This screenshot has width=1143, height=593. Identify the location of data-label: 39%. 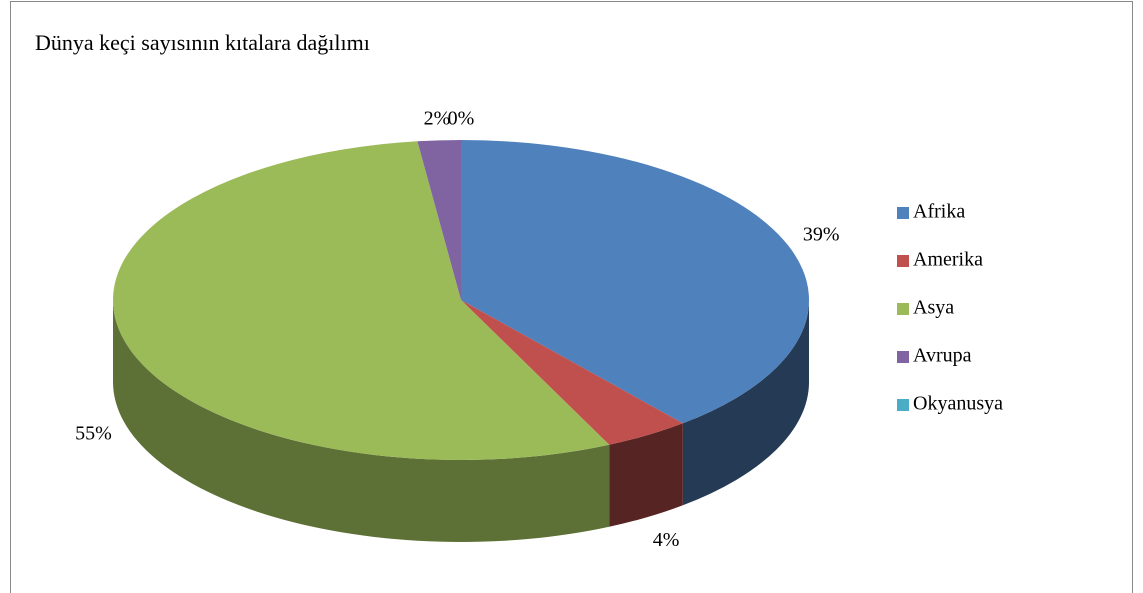
(821, 235).